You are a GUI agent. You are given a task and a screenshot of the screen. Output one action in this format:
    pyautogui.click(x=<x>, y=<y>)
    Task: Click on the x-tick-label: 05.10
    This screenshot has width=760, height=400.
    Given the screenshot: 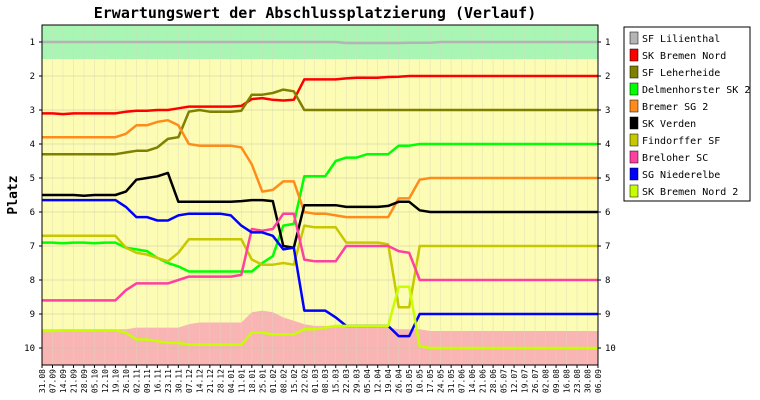 What is the action you would take?
    pyautogui.click(x=94, y=381)
    